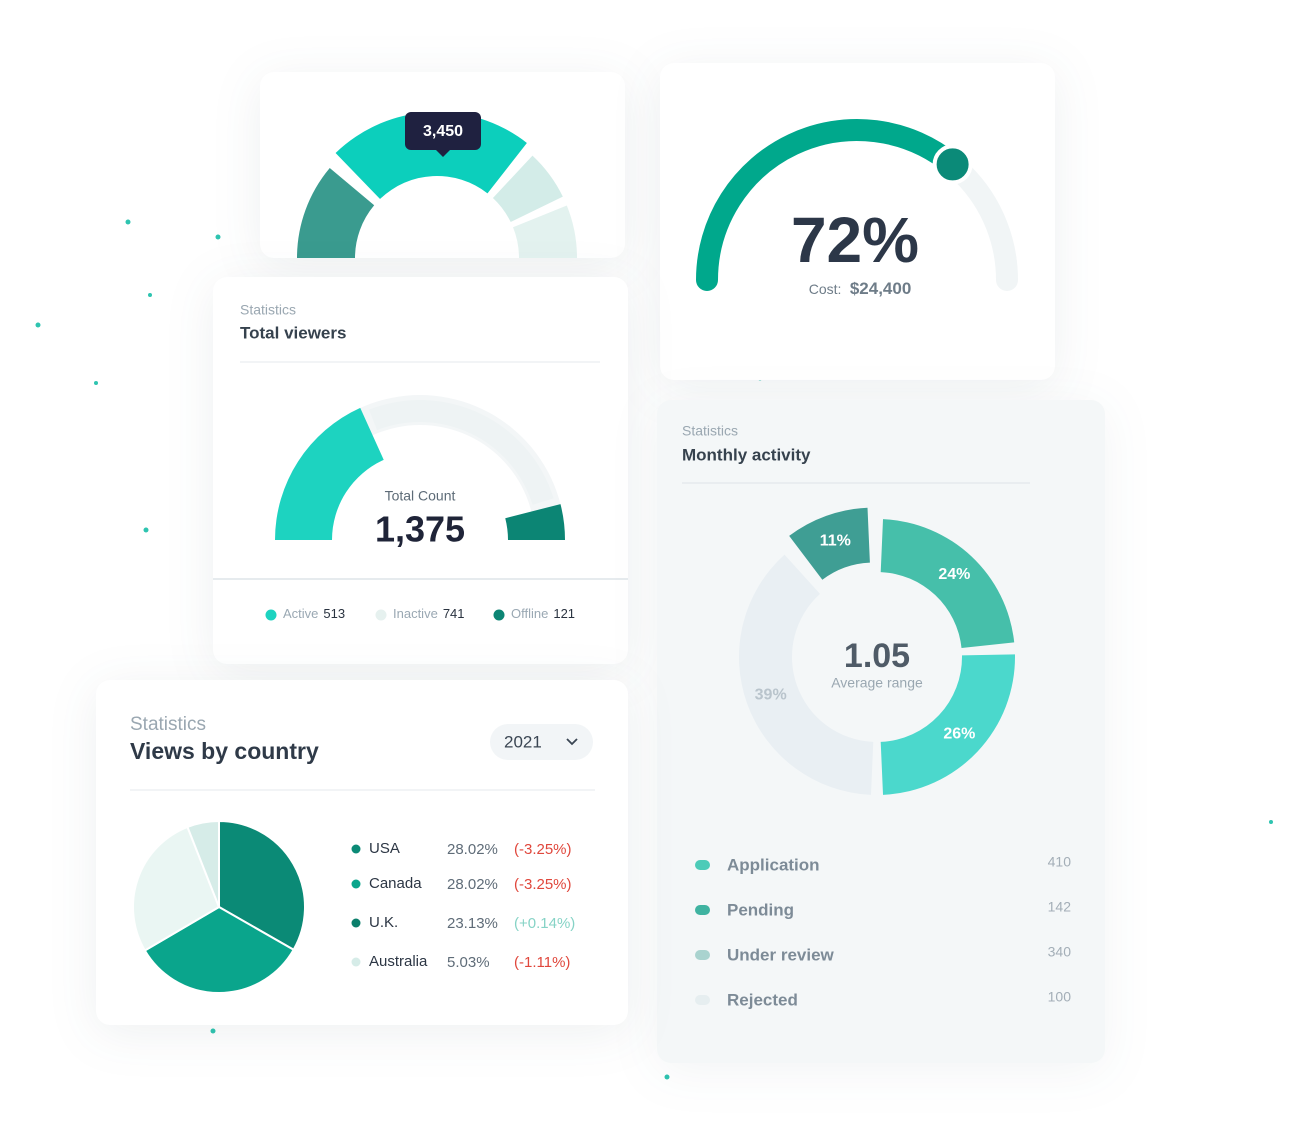 Image resolution: width=1309 pixels, height=1127 pixels. I want to click on cost-value: $24,400, so click(880, 288).